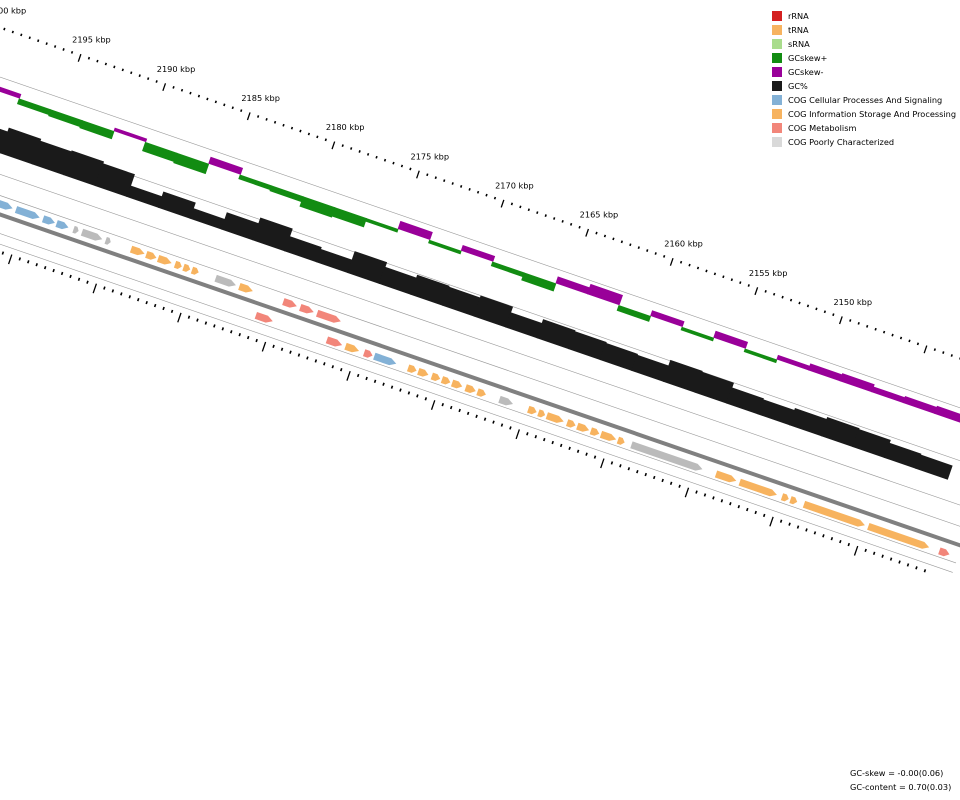 The height and width of the screenshot is (800, 960). What do you see at coordinates (822, 128) in the screenshot?
I see `legend-label: COG Metabolism` at bounding box center [822, 128].